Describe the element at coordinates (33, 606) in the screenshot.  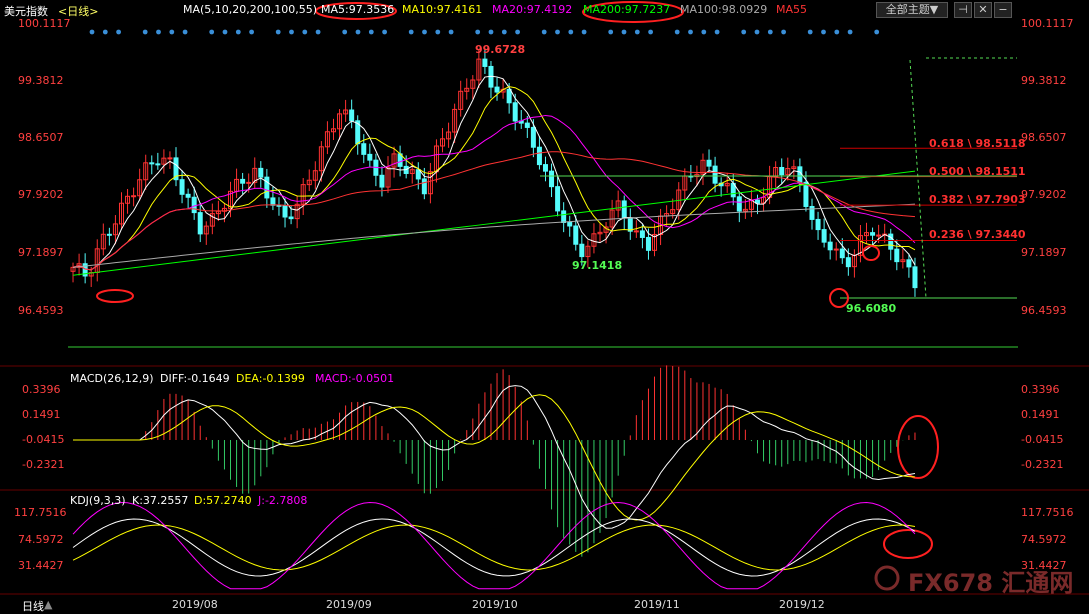
I see `period-footer: 日线` at that location.